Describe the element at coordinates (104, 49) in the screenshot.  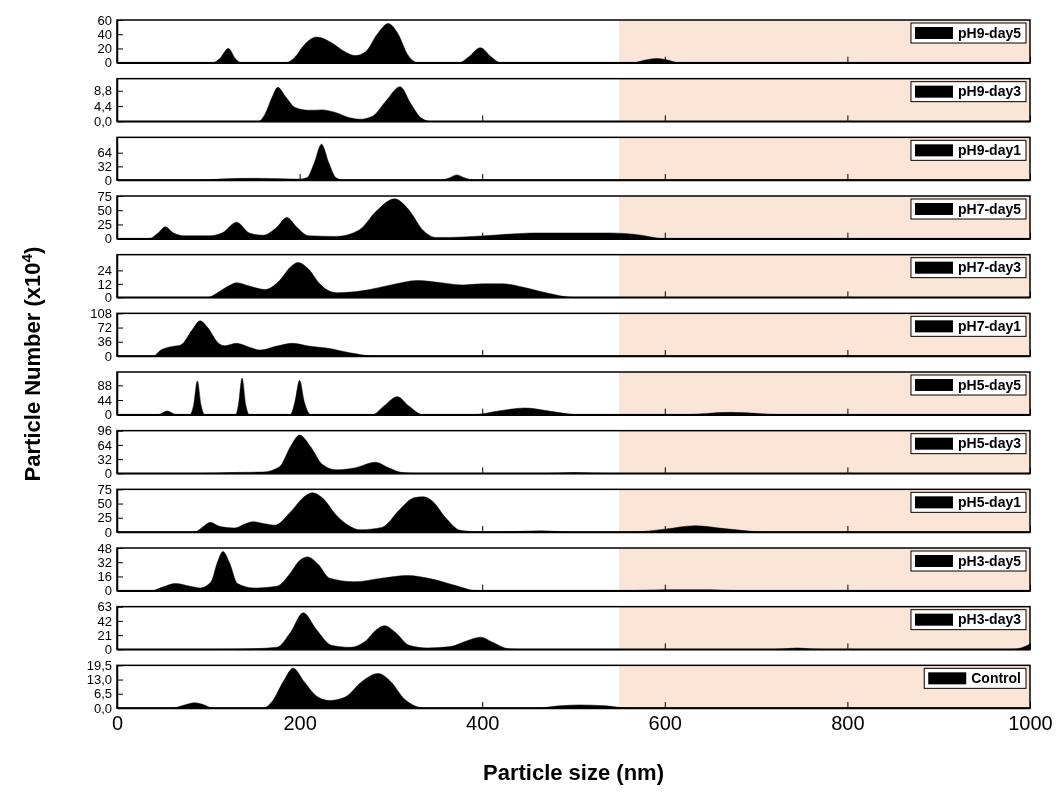
I see `y-tick-label: 20` at that location.